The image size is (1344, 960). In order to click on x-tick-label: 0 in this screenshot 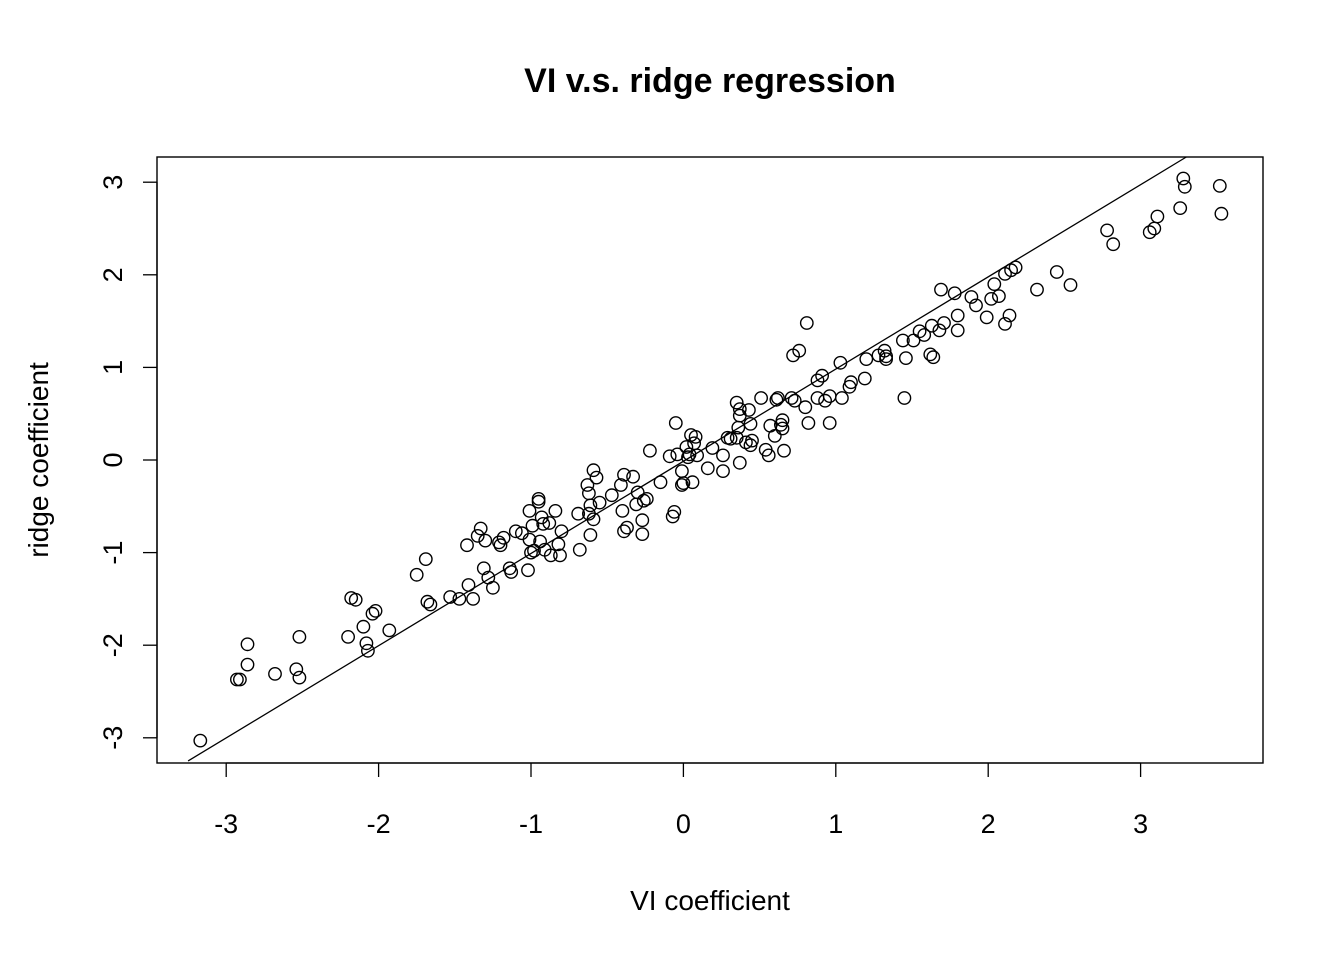, I will do `click(683, 824)`.